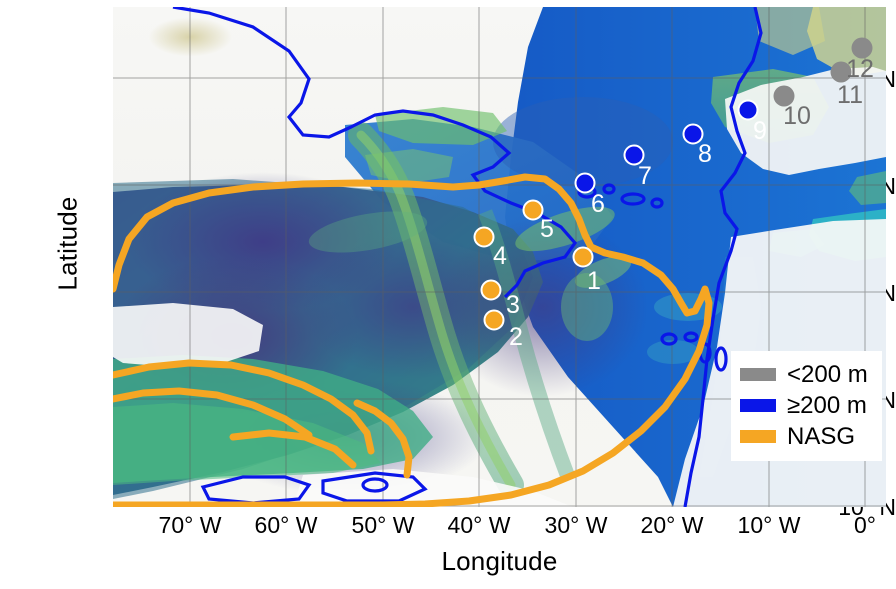 Image resolution: width=896 pixels, height=589 pixels. What do you see at coordinates (758, 405) in the screenshot?
I see `legend-swatch-deep-water` at bounding box center [758, 405].